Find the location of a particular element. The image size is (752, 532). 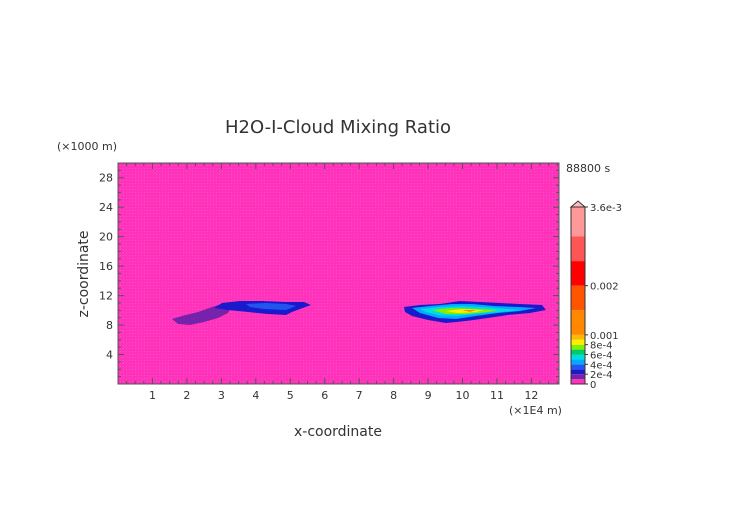

time-label: 88800 s is located at coordinates (588, 168).